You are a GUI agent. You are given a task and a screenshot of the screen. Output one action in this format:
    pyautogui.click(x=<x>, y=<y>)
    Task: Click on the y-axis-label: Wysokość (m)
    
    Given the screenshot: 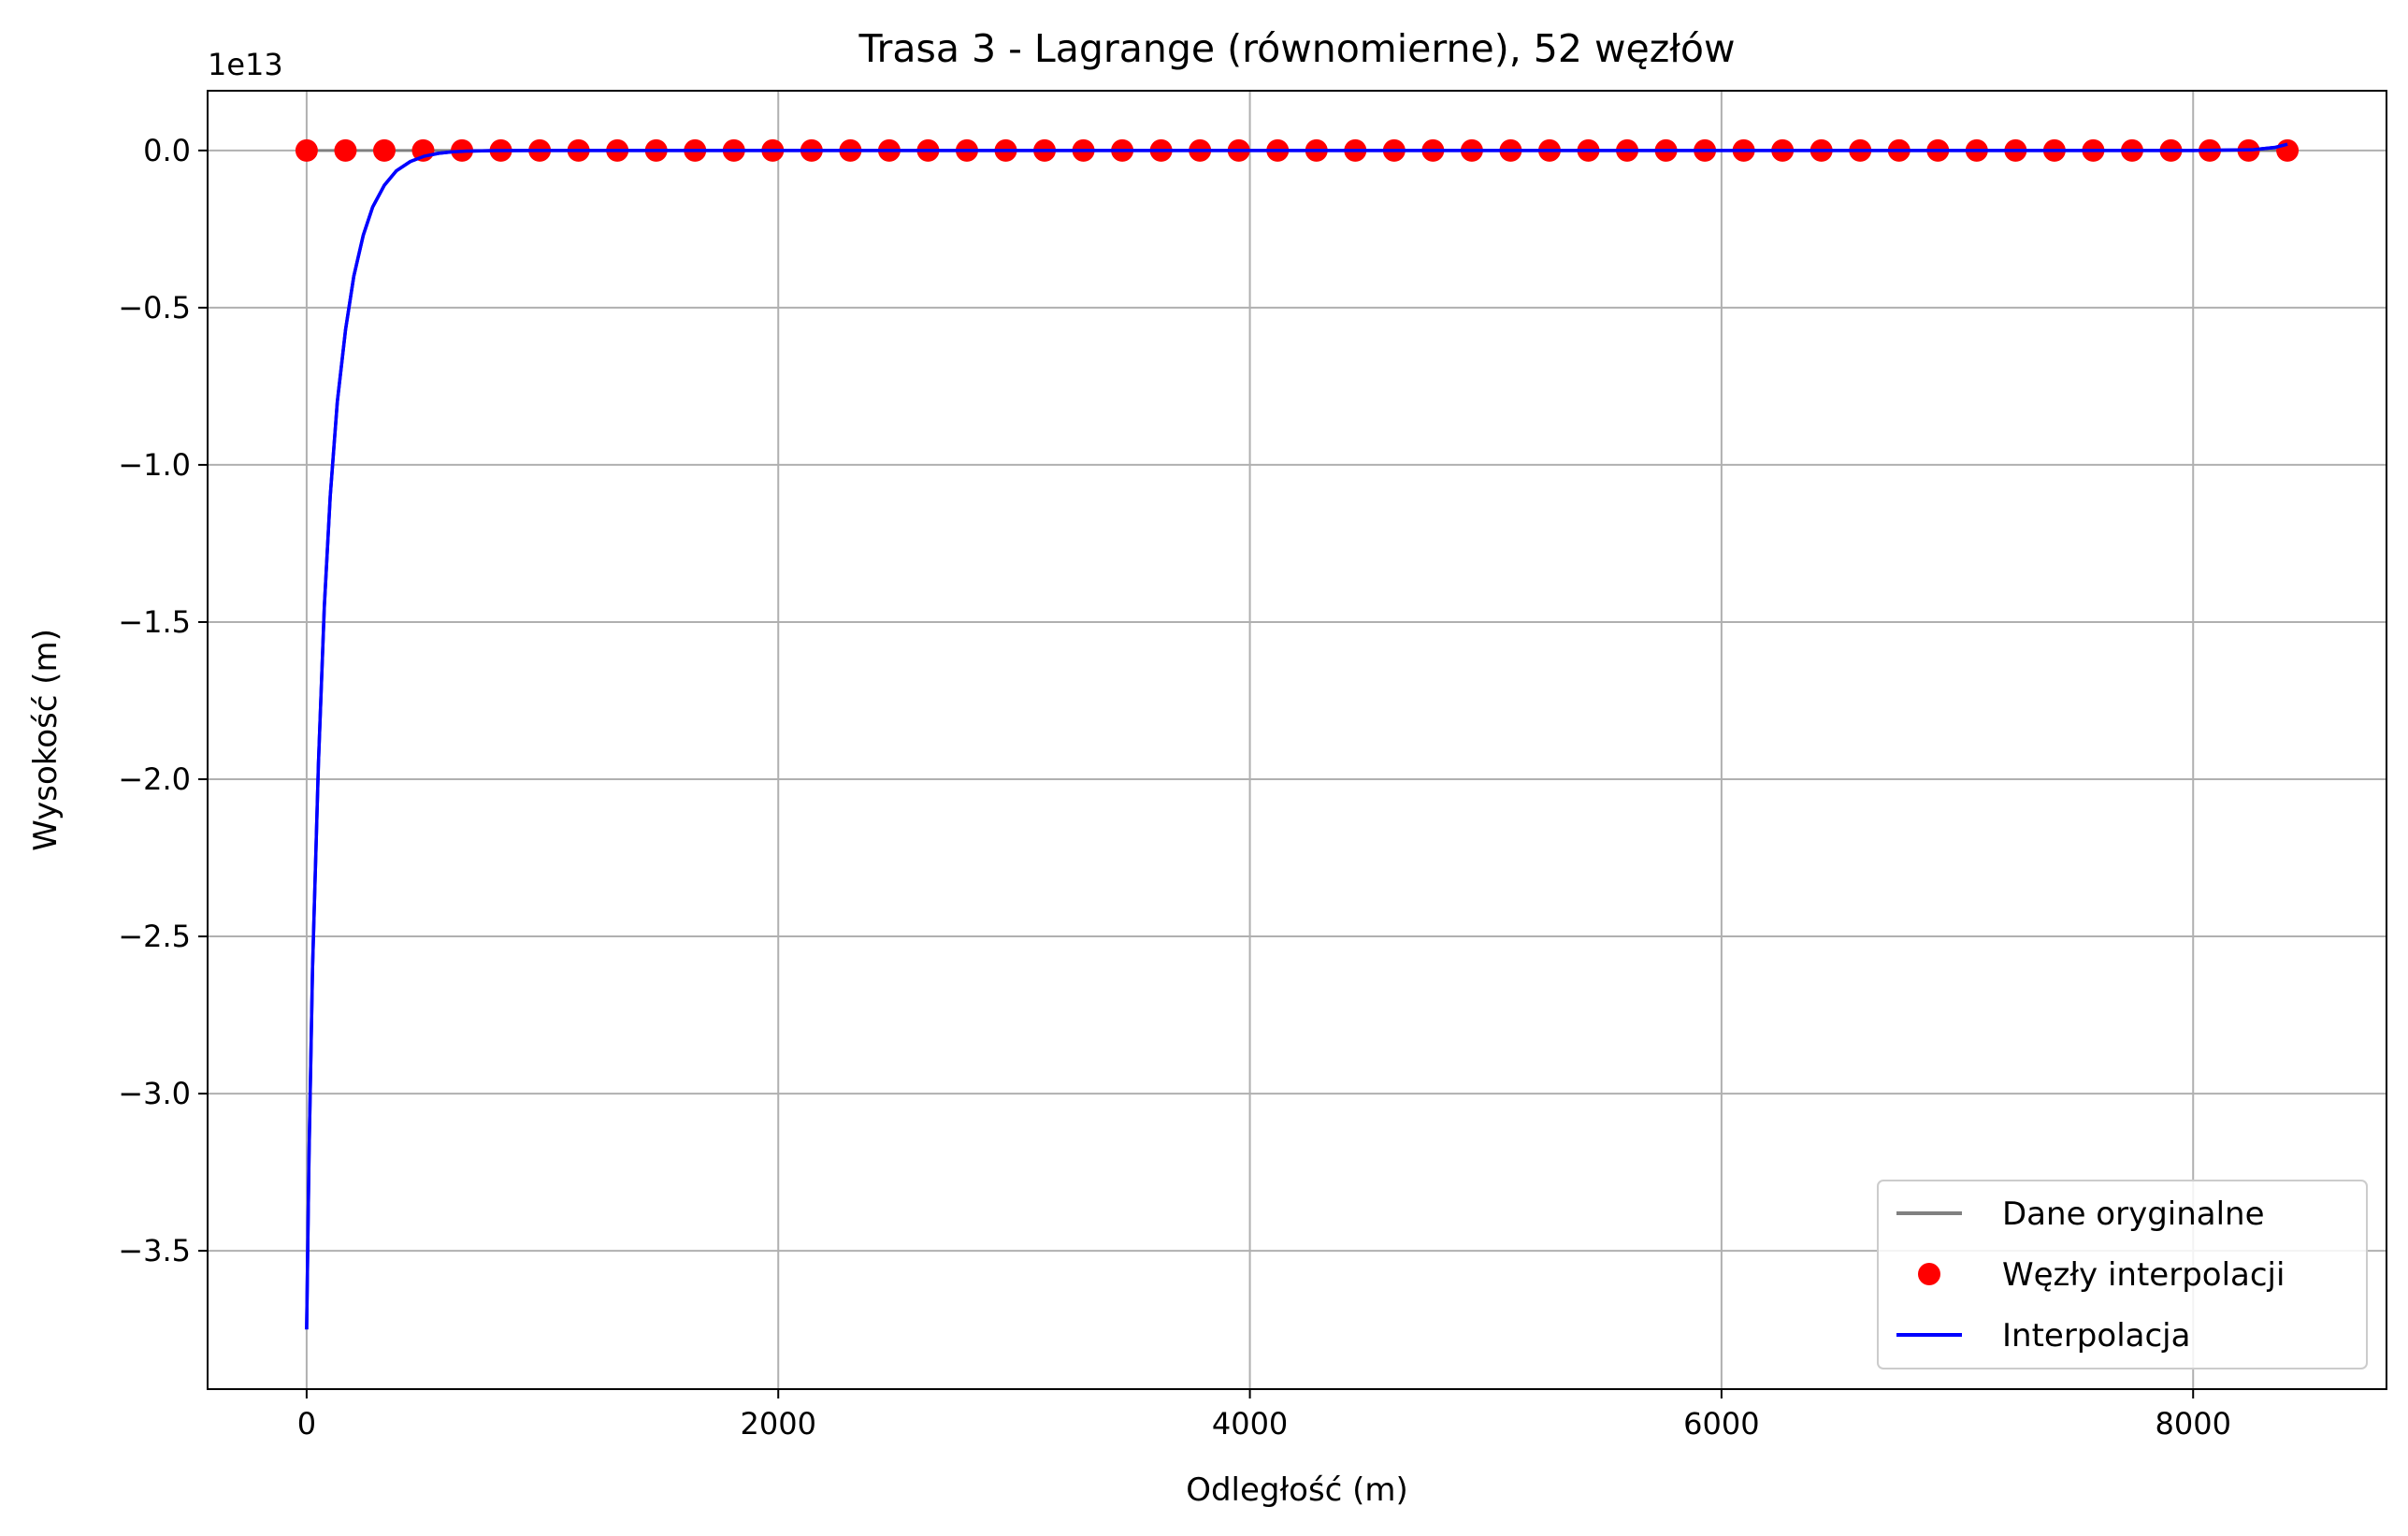 What is the action you would take?
    pyautogui.click(x=46, y=740)
    